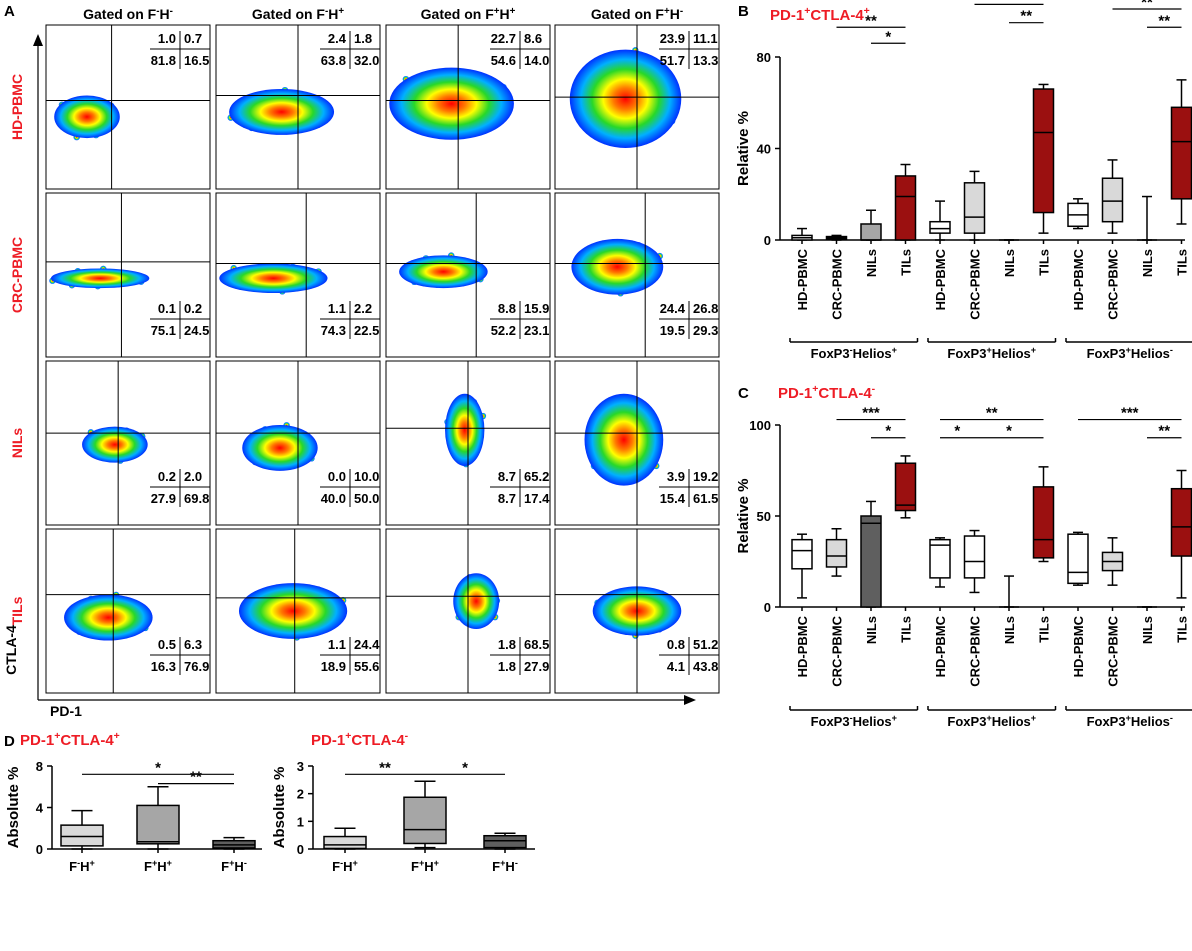 Image resolution: width=1192 pixels, height=951 pixels. What do you see at coordinates (128, 14) in the screenshot?
I see `column-header: Gated on F-H-` at bounding box center [128, 14].